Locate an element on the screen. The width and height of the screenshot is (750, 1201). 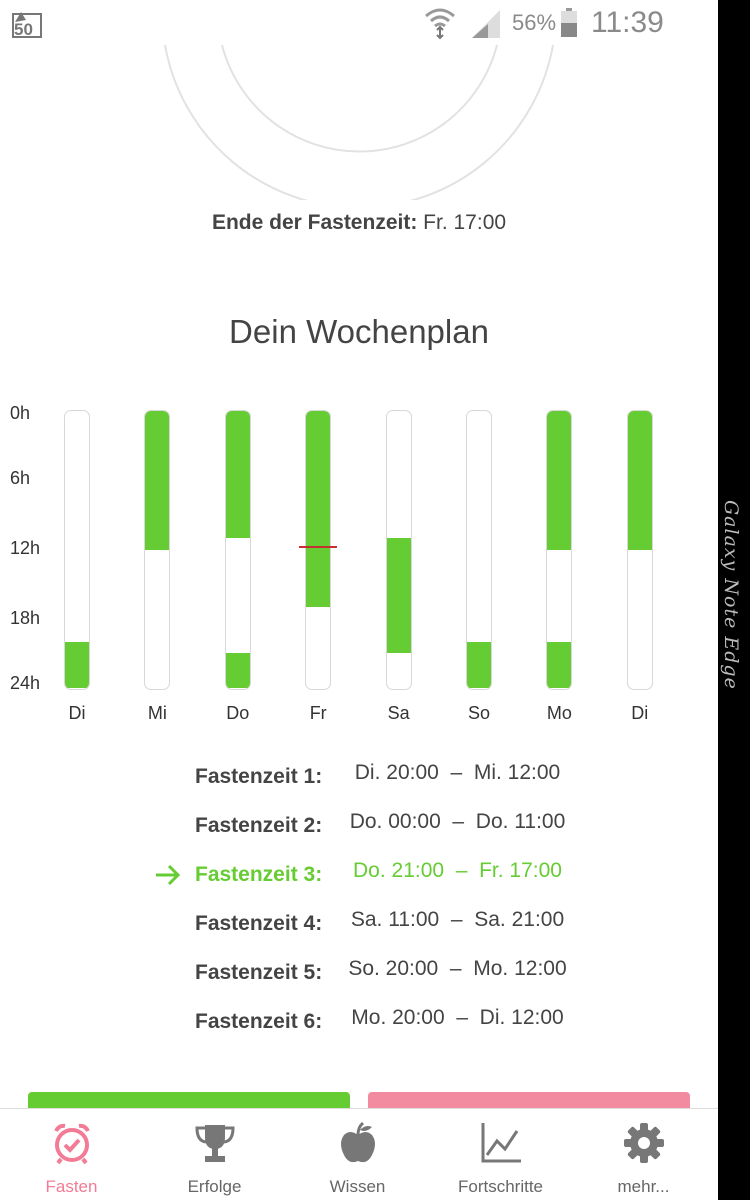
end-fasting-button is located at coordinates (529, 1102).